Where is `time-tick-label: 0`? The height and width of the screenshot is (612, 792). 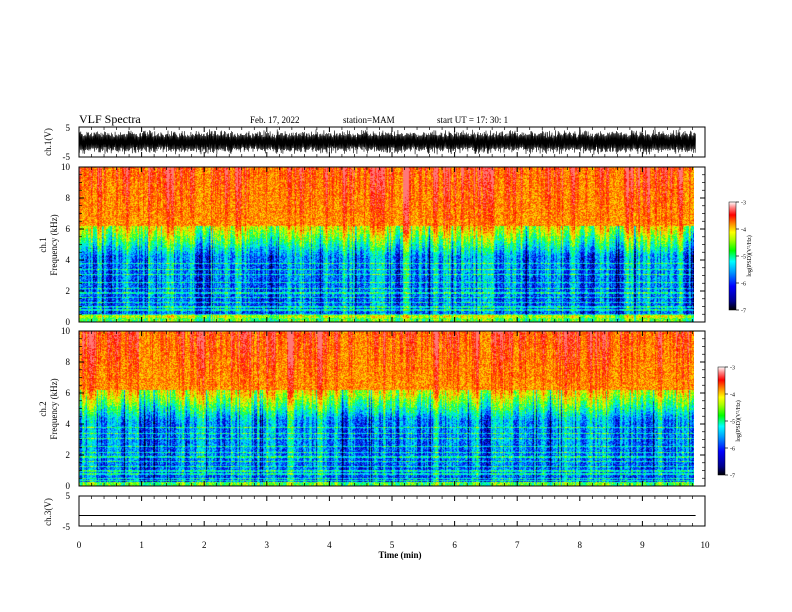
time-tick-label: 0 is located at coordinates (79, 545).